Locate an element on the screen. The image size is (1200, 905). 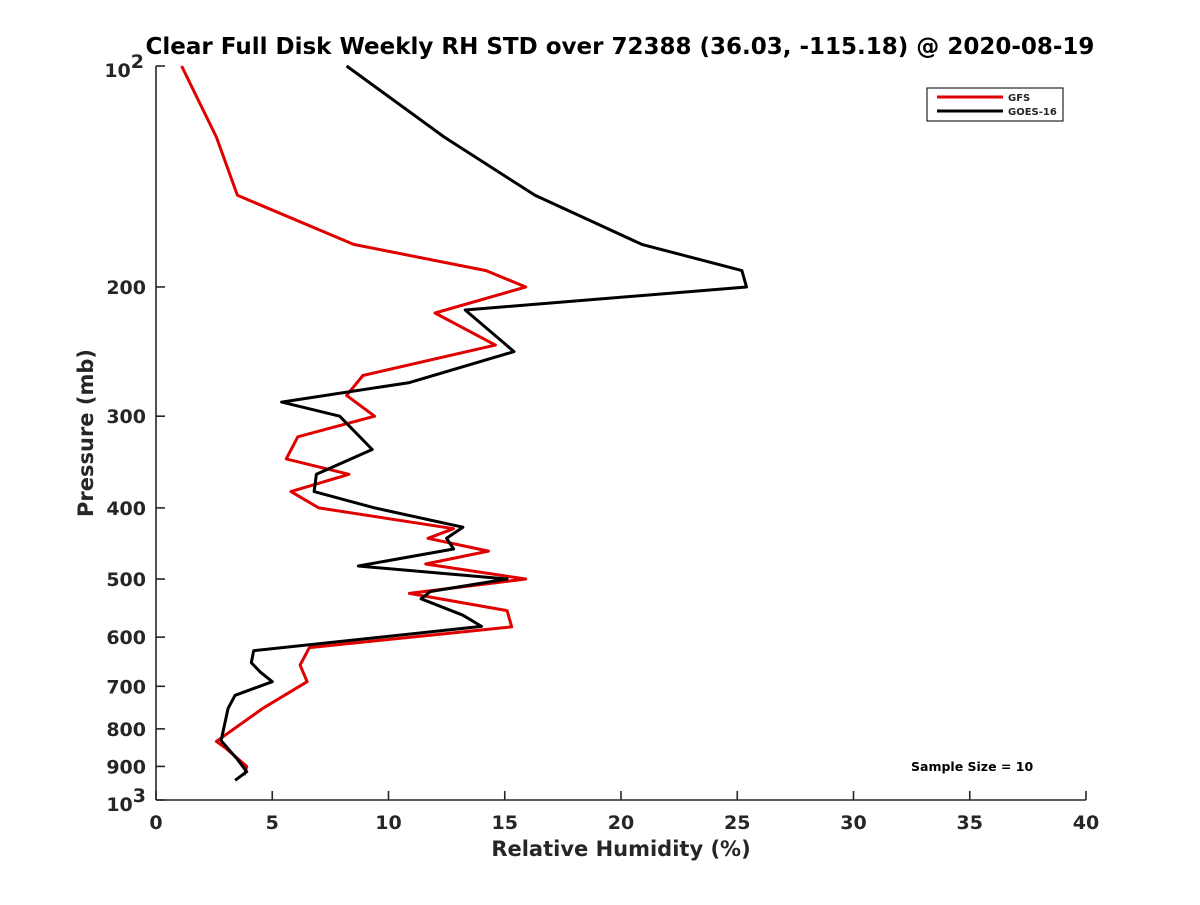
y-tick-label: 500 is located at coordinates (126, 580).